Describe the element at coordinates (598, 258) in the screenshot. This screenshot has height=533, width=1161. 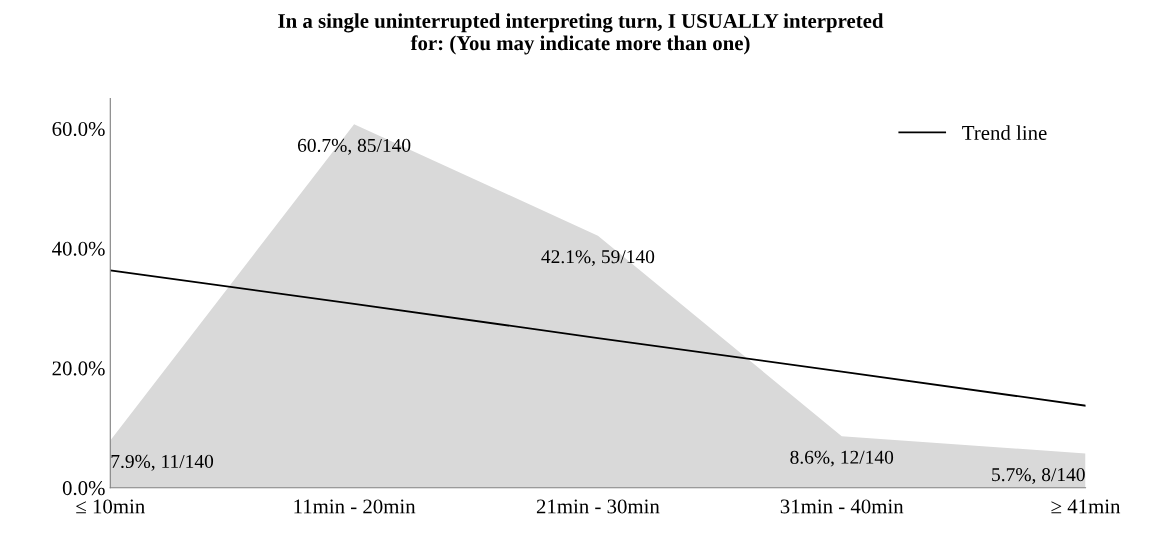
I see `data-label: 42.1%, 59/140` at that location.